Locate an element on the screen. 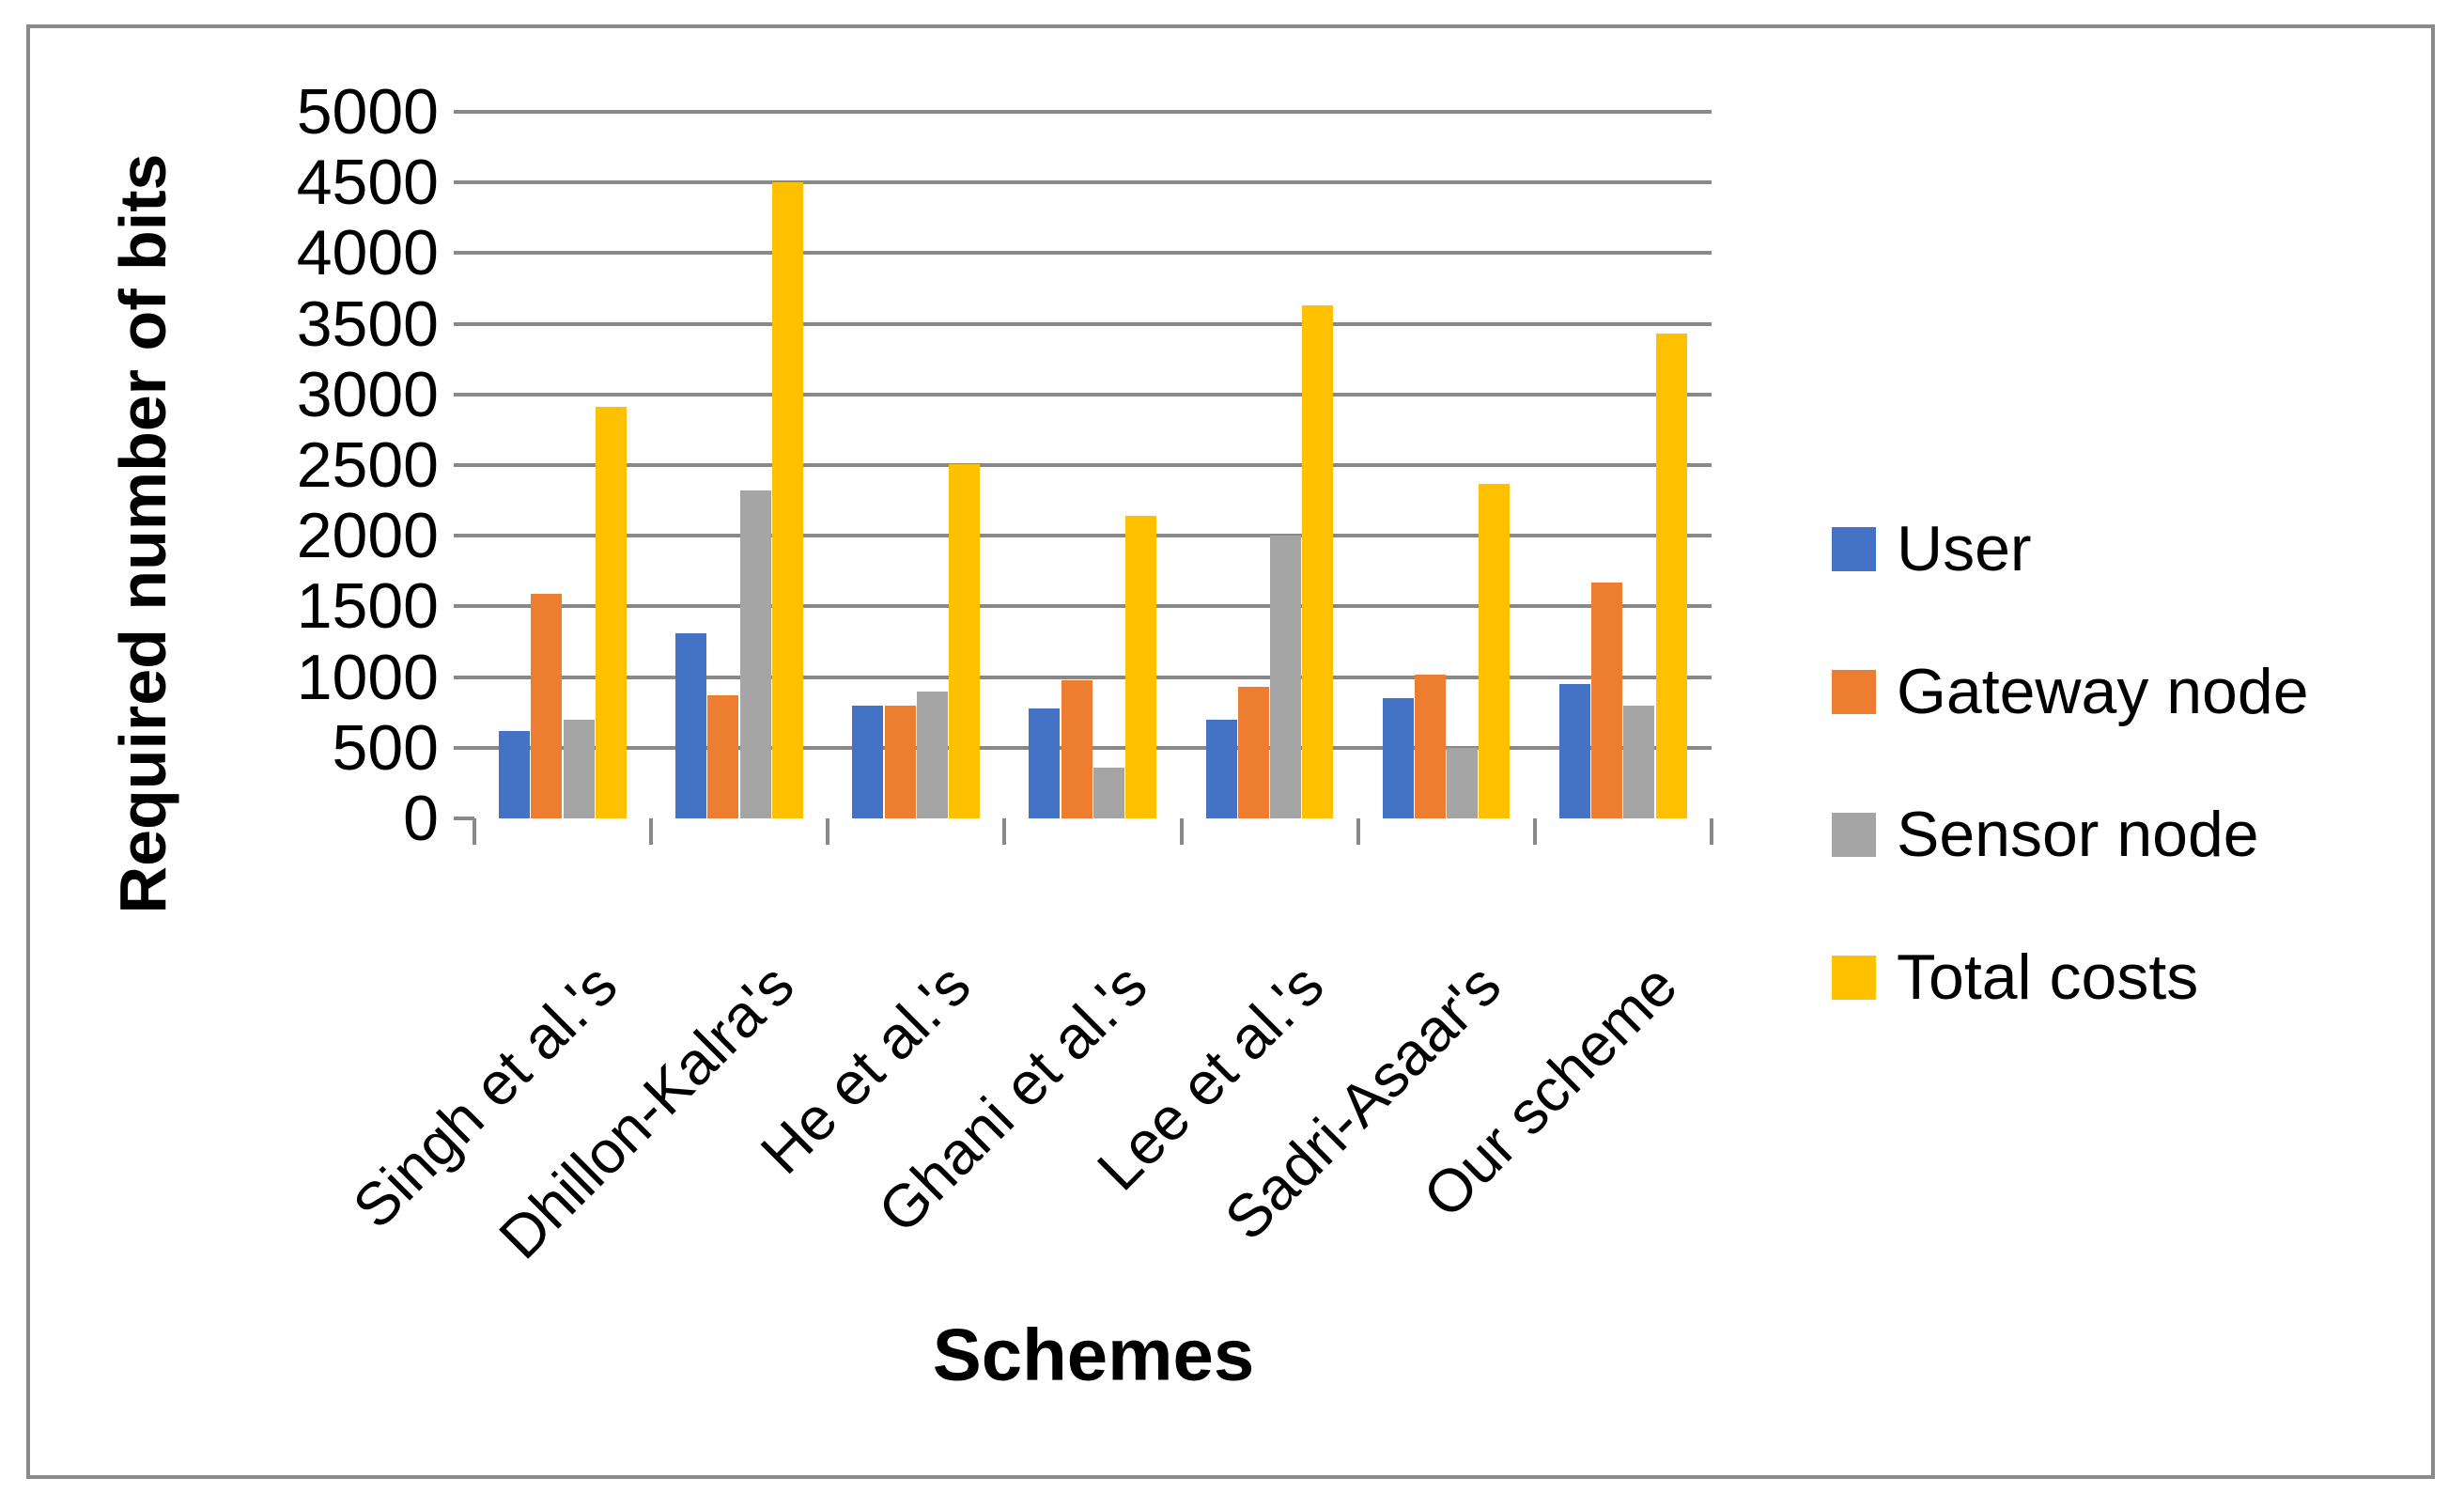  y-tick-label-3500: 3500 is located at coordinates (367, 324).